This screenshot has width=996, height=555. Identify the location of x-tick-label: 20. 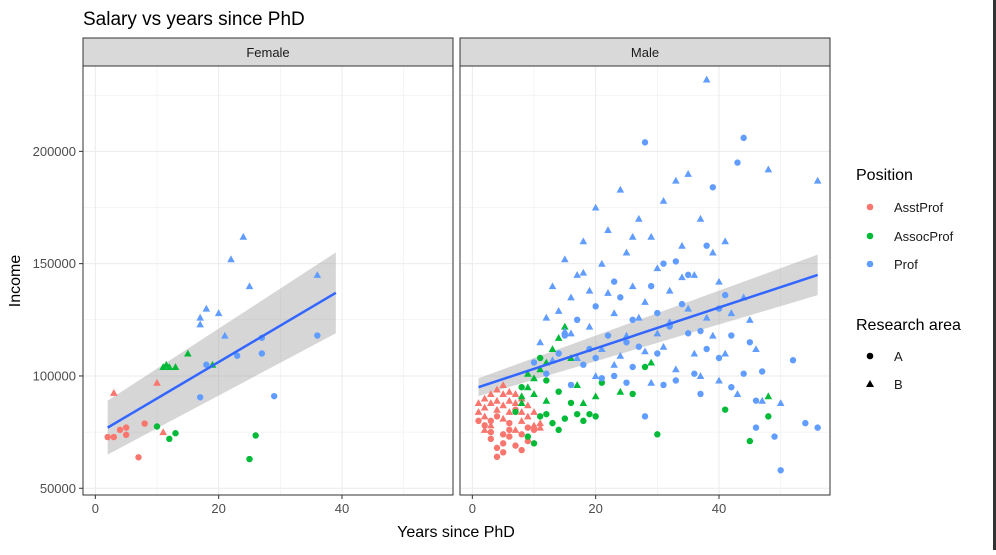
(218, 508).